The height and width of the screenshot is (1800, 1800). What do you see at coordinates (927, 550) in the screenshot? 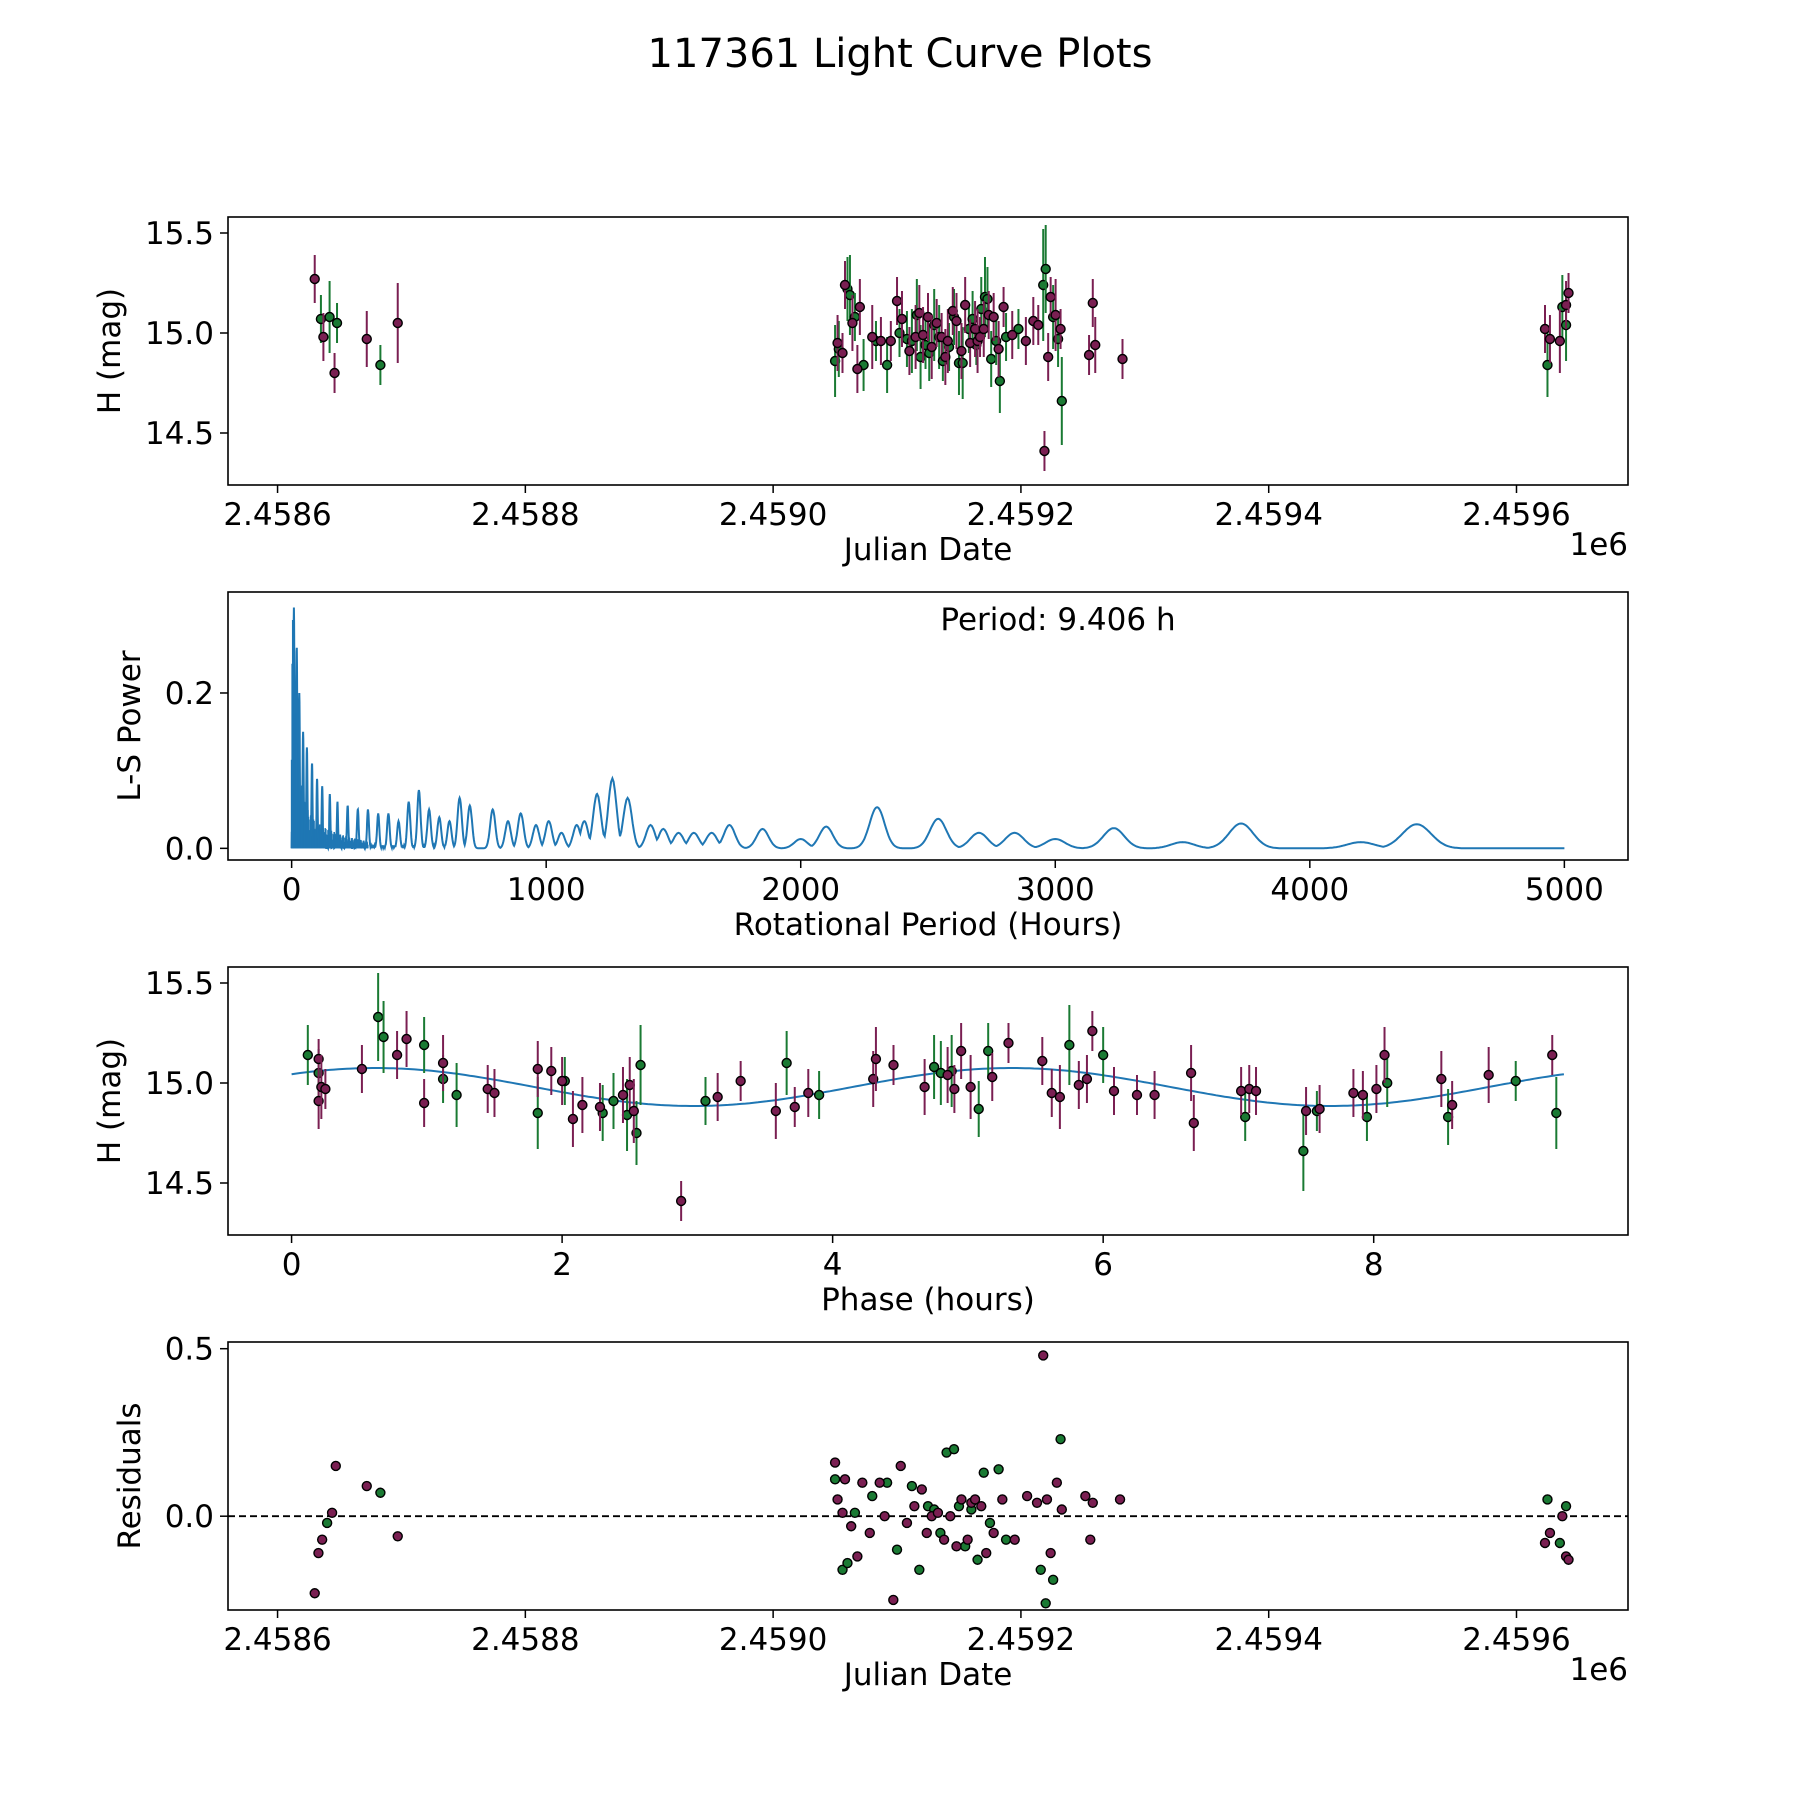
I see `x-axis-label: Julian Date` at bounding box center [927, 550].